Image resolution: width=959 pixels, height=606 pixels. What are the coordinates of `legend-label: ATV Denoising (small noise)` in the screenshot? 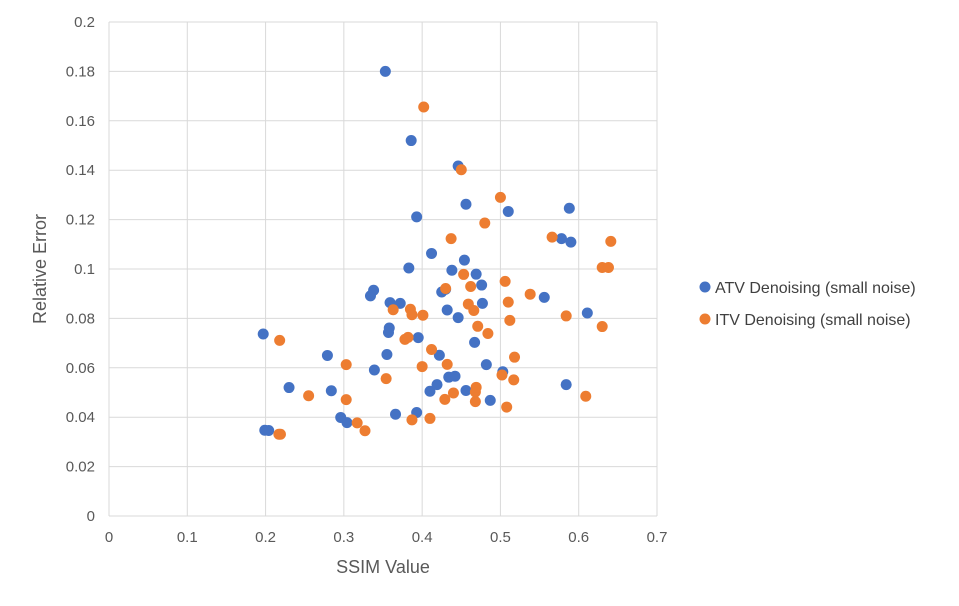 It's located at (815, 288).